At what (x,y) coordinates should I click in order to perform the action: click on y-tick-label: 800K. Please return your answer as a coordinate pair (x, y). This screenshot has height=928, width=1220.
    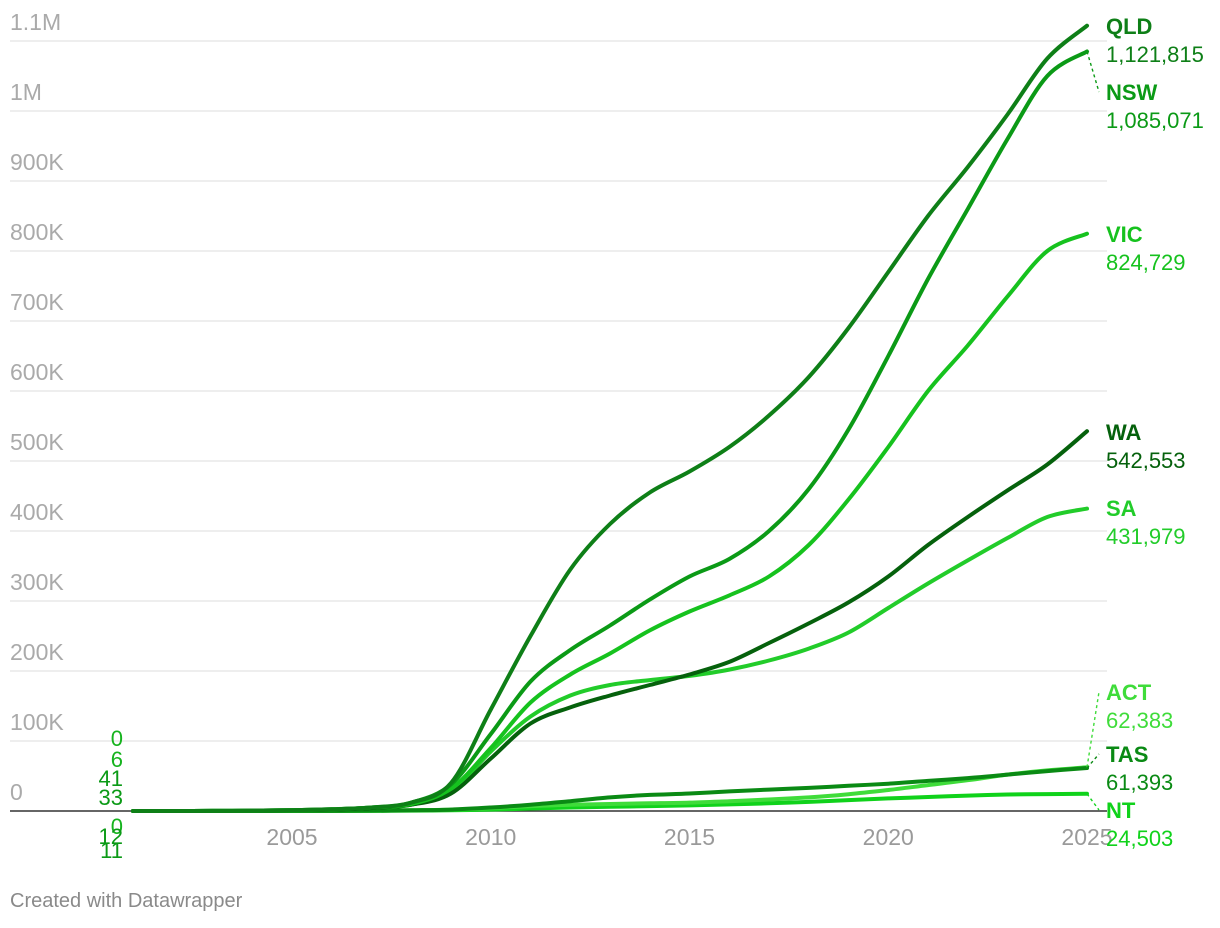
    Looking at the image, I should click on (37, 232).